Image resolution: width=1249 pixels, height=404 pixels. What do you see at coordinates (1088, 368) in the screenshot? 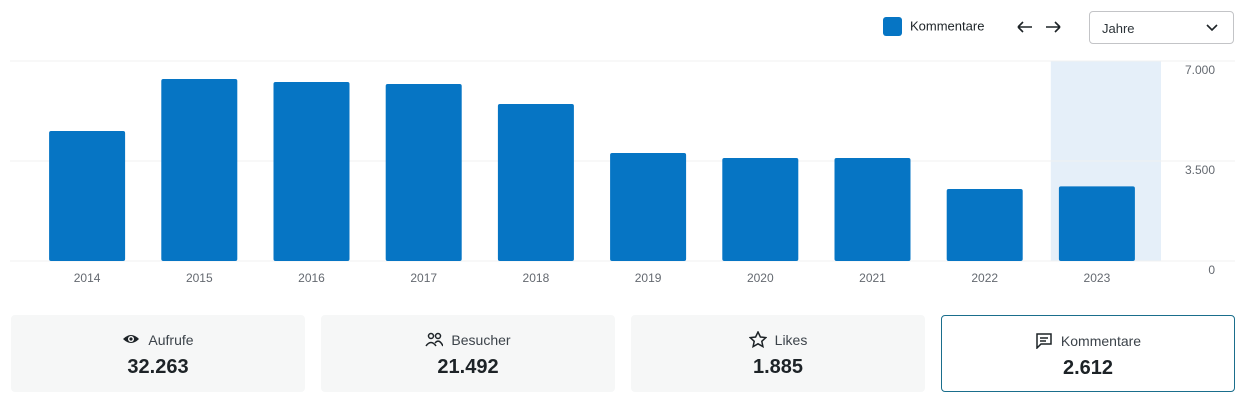
I see `card-value: 2.612` at bounding box center [1088, 368].